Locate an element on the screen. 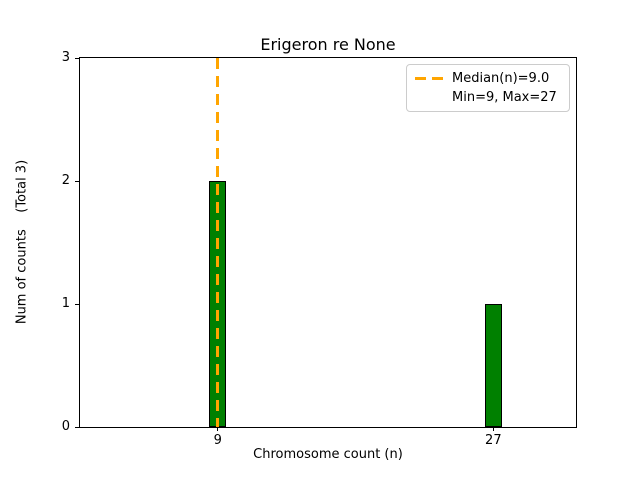  legend-row-minmax: Min=9, Max=27 is located at coordinates (488, 97).